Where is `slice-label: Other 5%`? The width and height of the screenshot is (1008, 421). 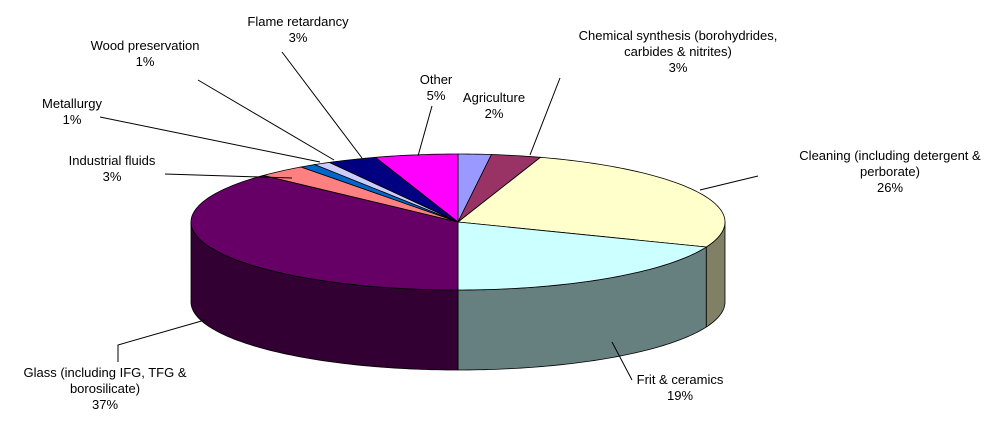 slice-label: Other 5% is located at coordinates (436, 88).